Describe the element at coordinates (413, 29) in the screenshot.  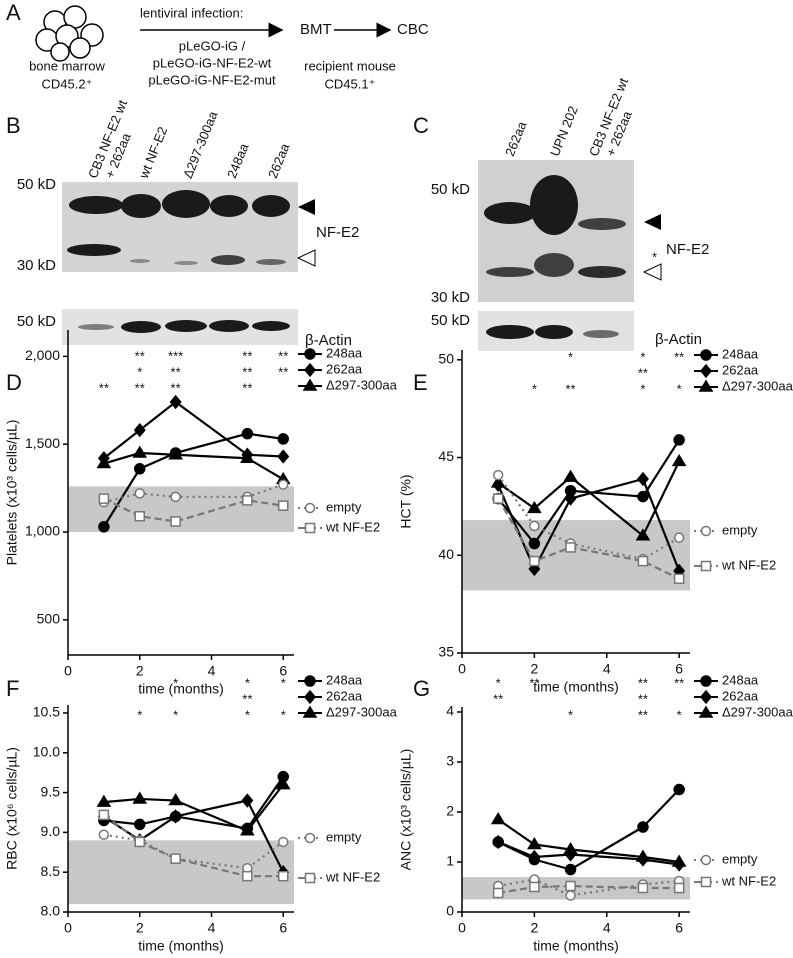
I see `label: CBC` at that location.